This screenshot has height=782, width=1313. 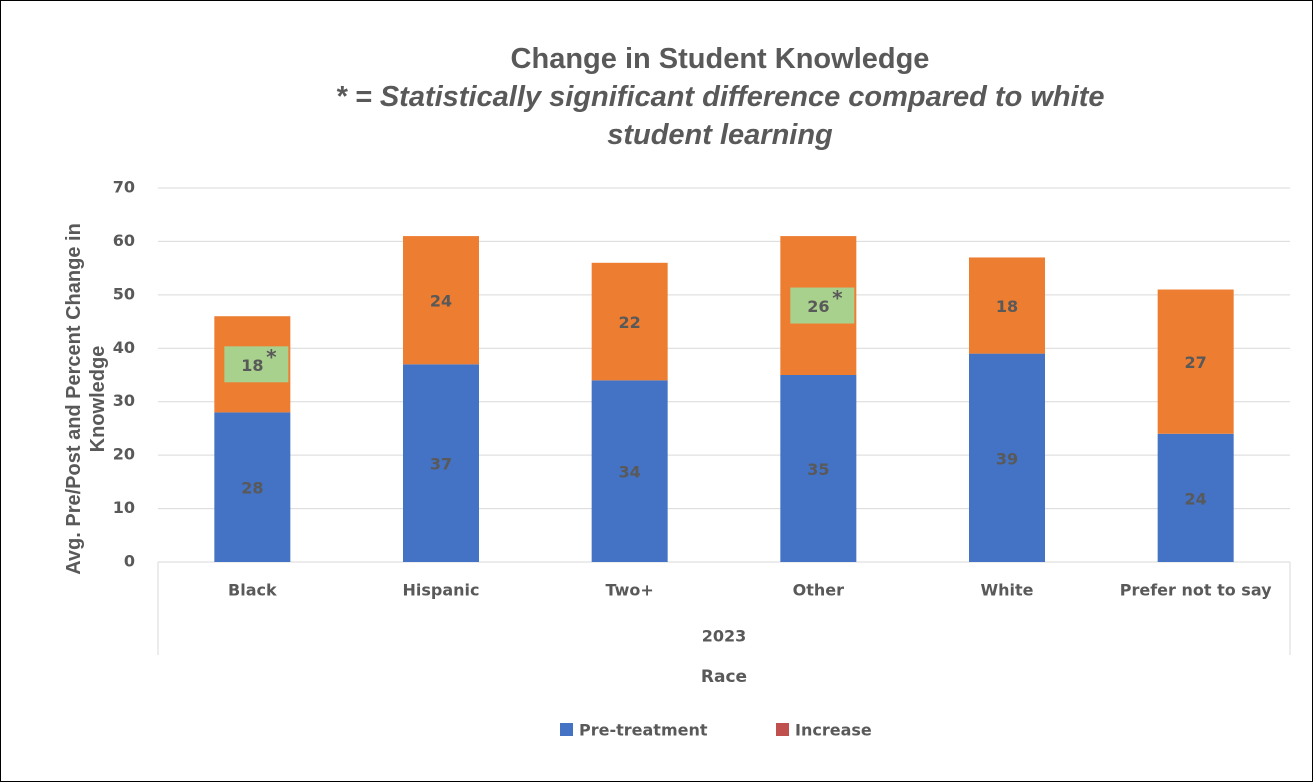 I want to click on y-tick-label: 50, so click(x=124, y=293).